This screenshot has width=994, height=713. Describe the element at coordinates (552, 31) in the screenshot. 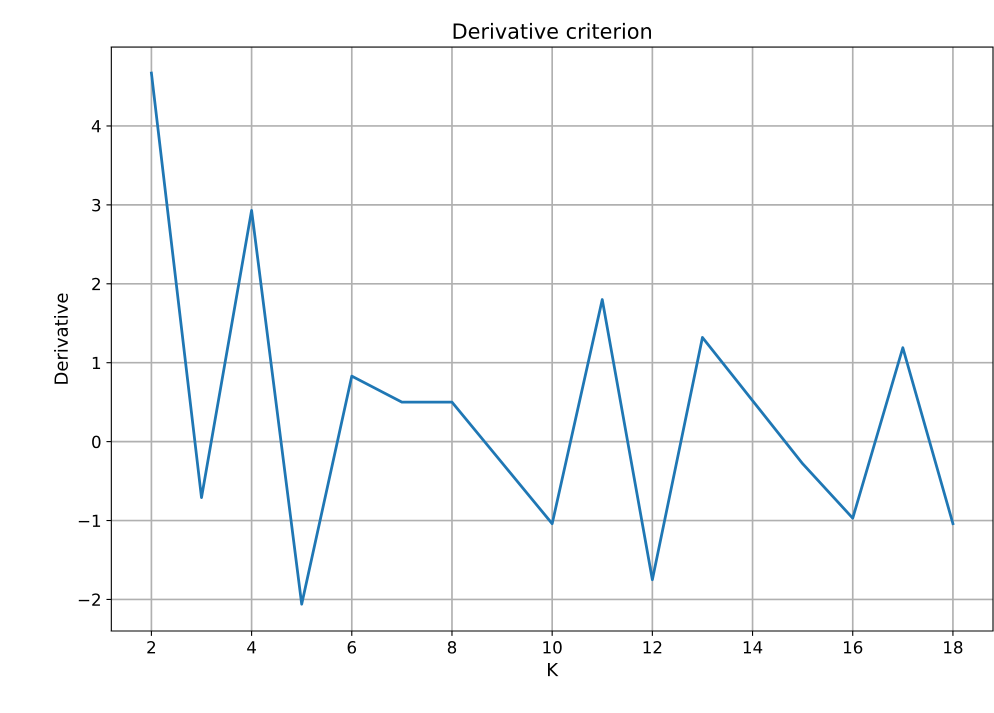

I see `chart-title: Derivative criterion` at that location.